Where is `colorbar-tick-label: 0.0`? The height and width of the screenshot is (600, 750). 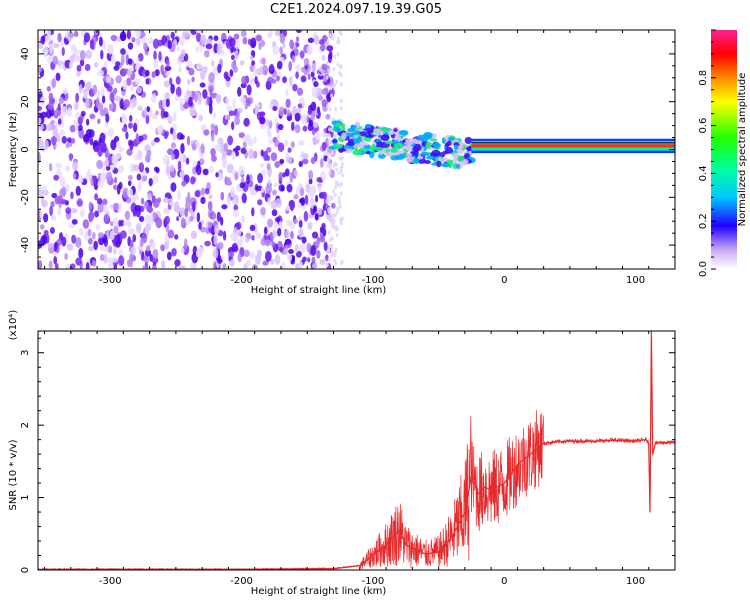
colorbar-tick-label: 0.0 is located at coordinates (703, 269).